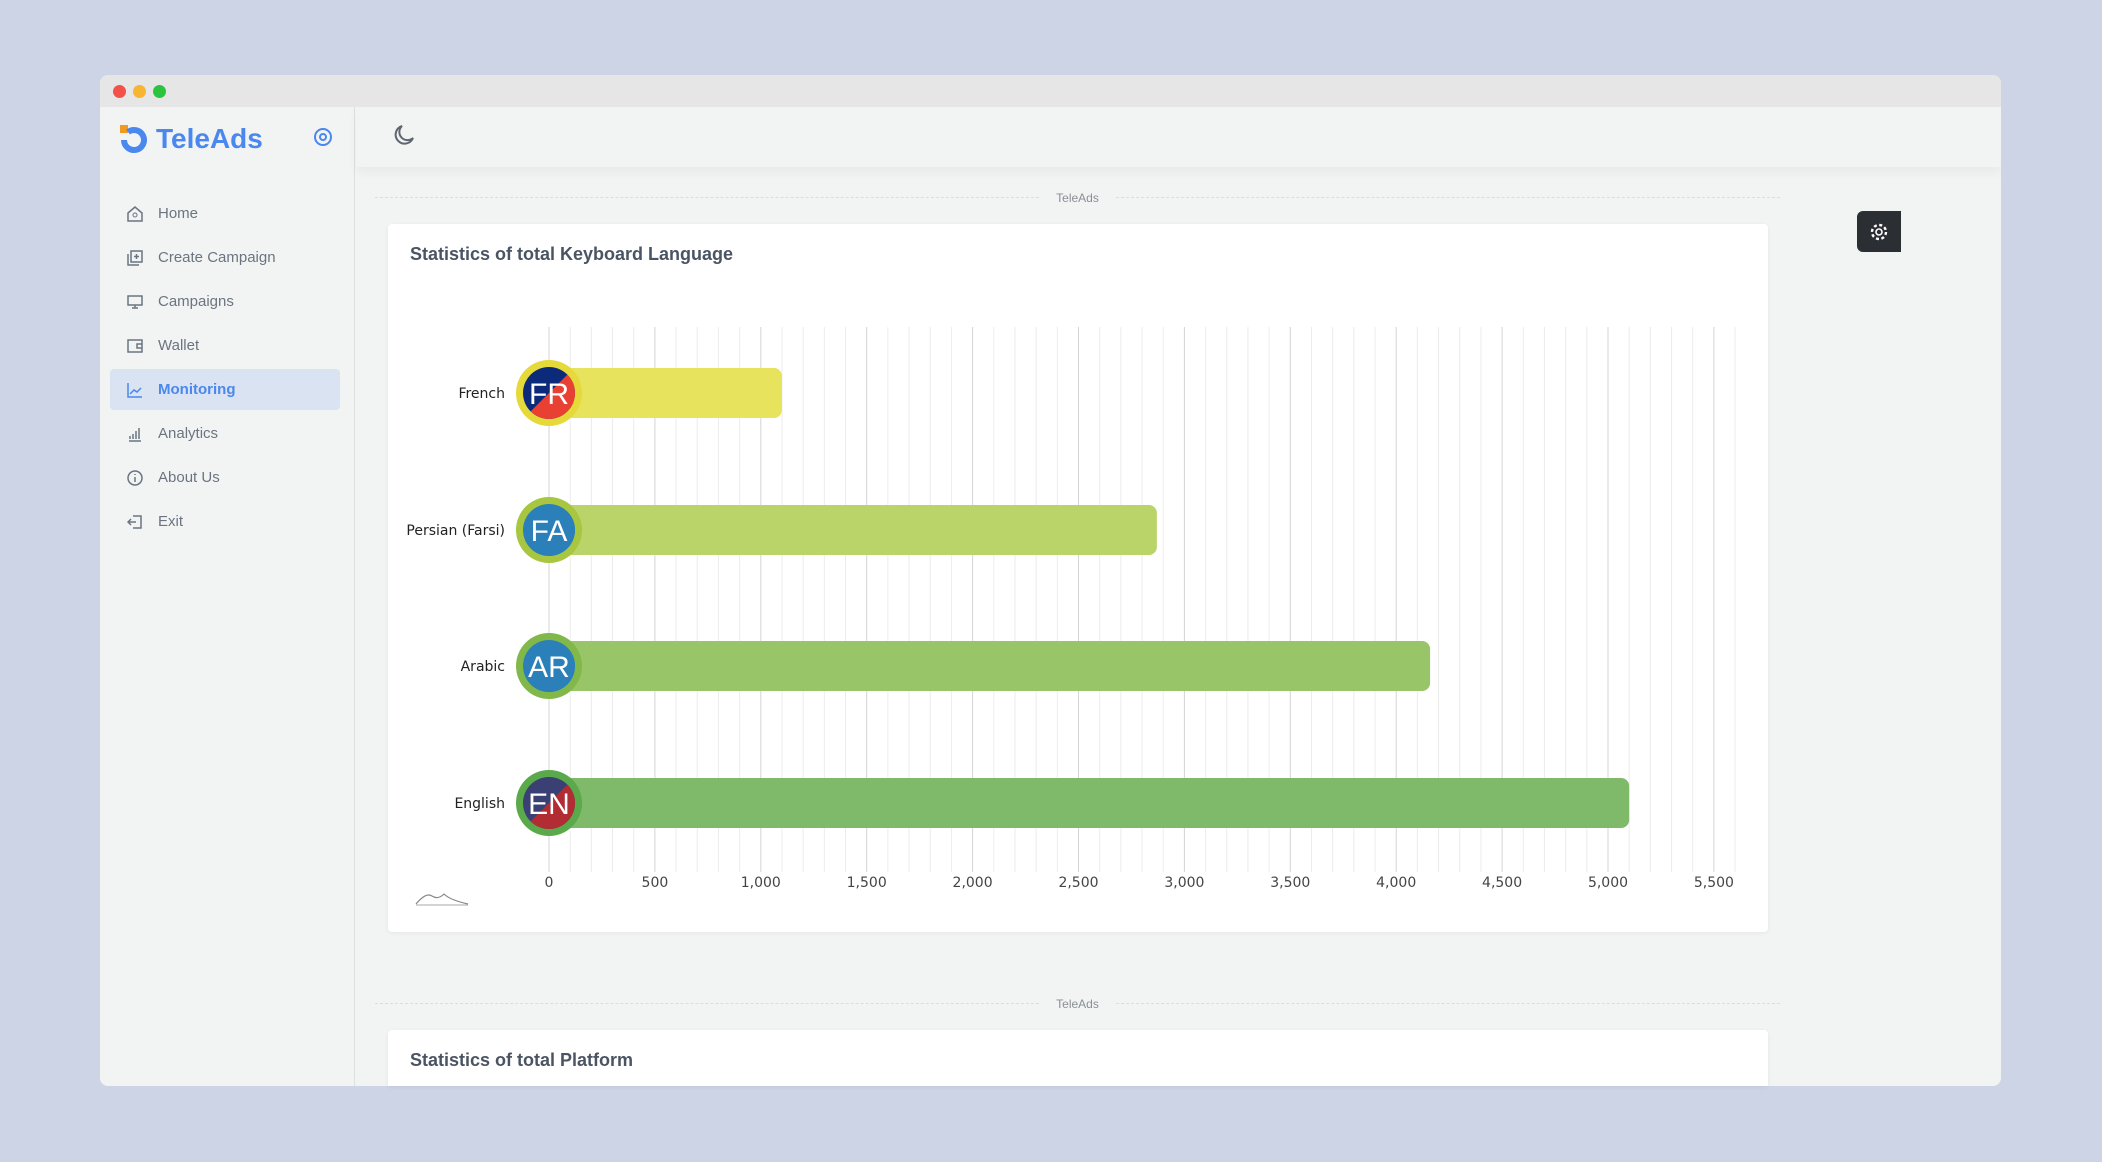  What do you see at coordinates (179, 345) in the screenshot?
I see `sidebar-item-label: Wallet` at bounding box center [179, 345].